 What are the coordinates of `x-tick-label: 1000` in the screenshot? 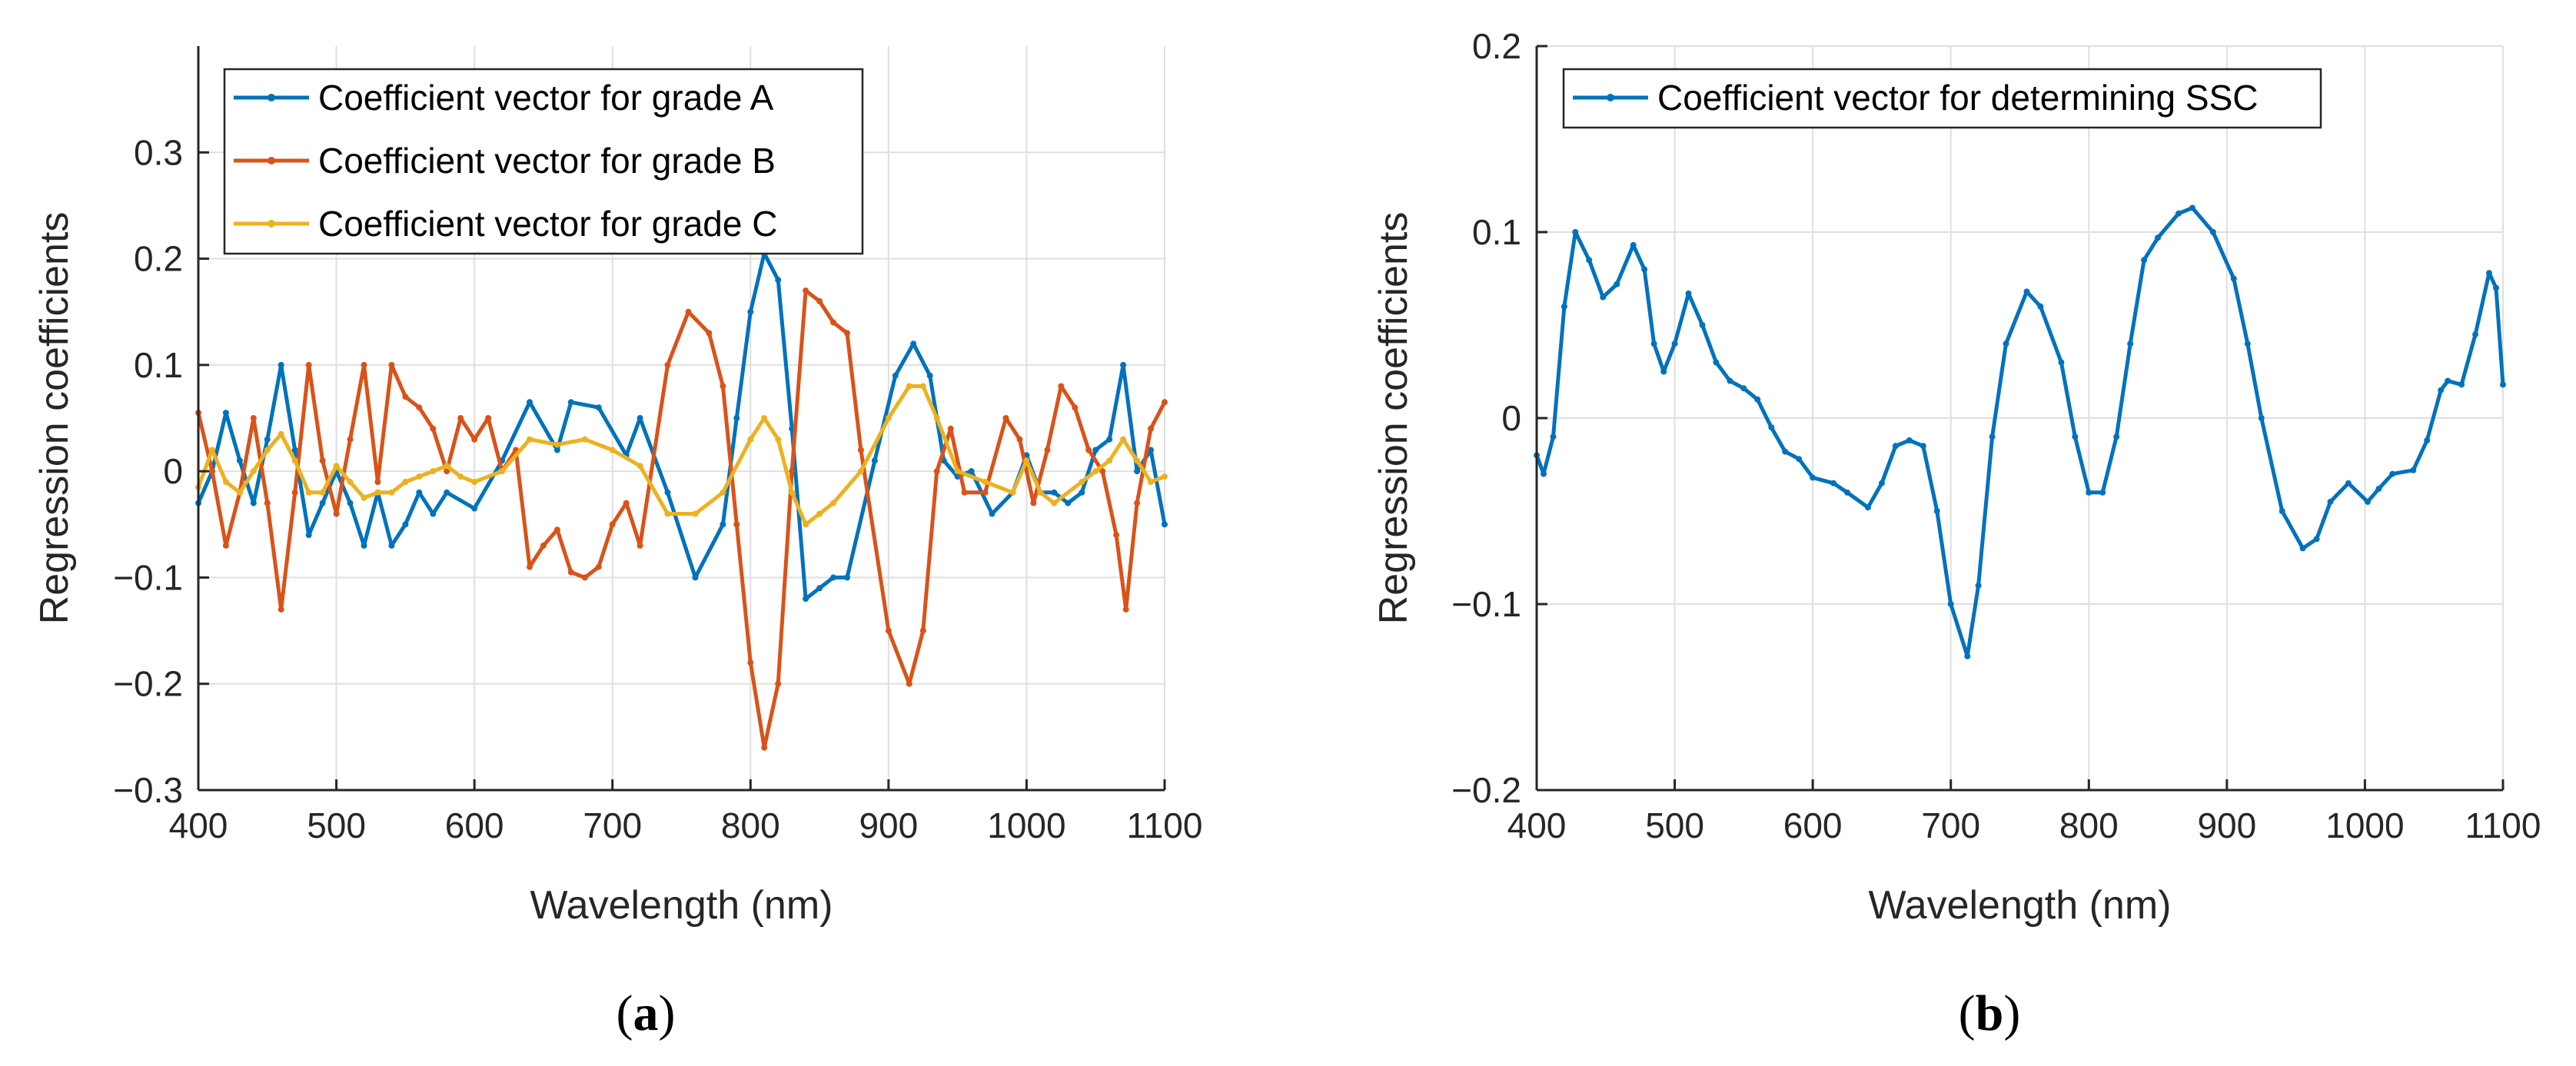 It's located at (2364, 825).